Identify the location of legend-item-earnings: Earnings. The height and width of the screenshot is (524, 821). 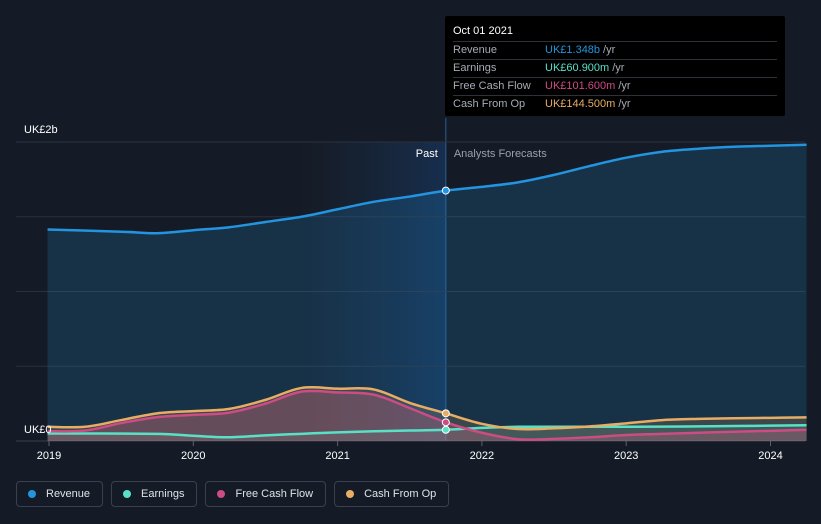
(154, 494).